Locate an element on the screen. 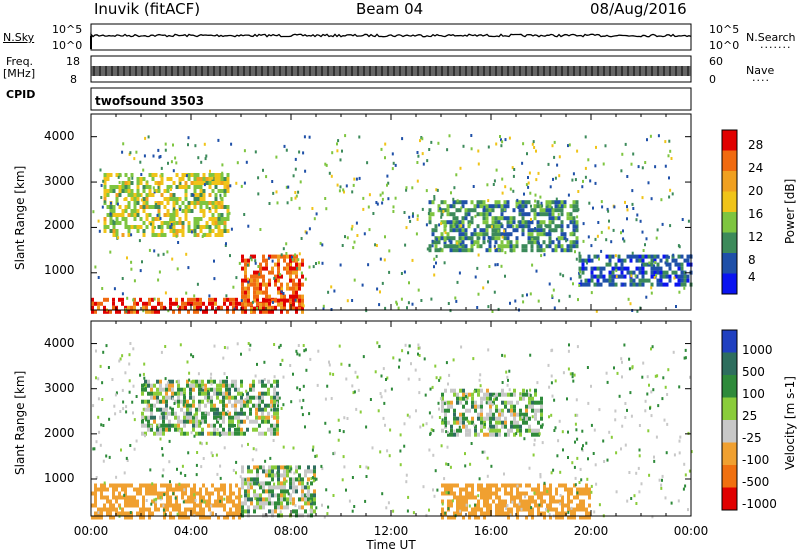 The image size is (800, 554). freq-unit-label: [MHz] is located at coordinates (19, 73).